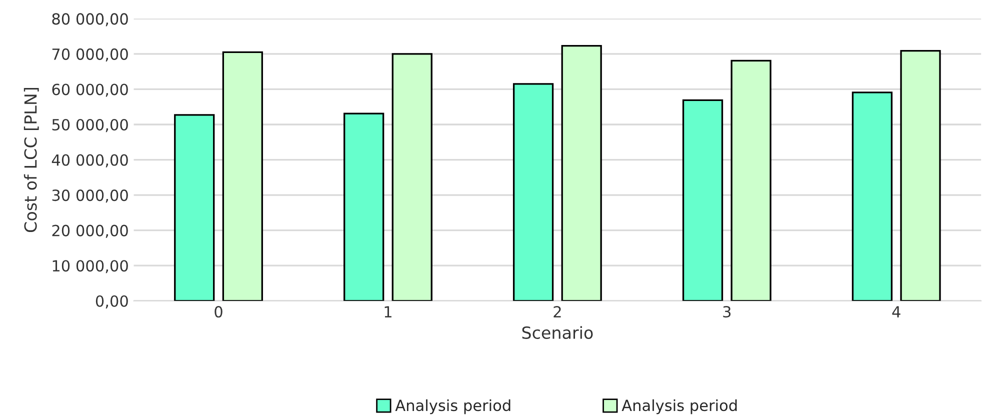  I want to click on x-tick-label: 2, so click(557, 312).